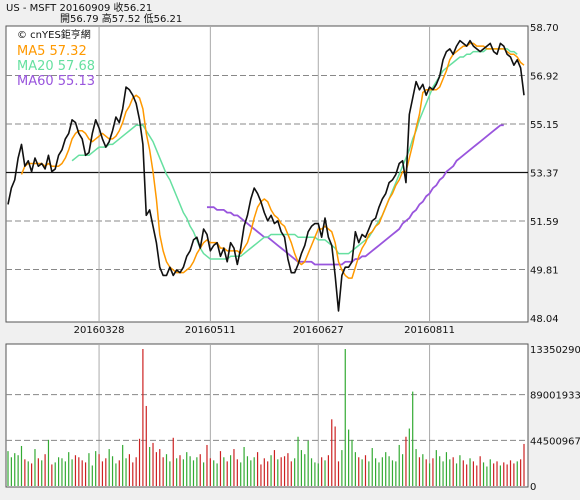  Describe the element at coordinates (544, 125) in the screenshot. I see `y-tick-label: 55.15` at that location.